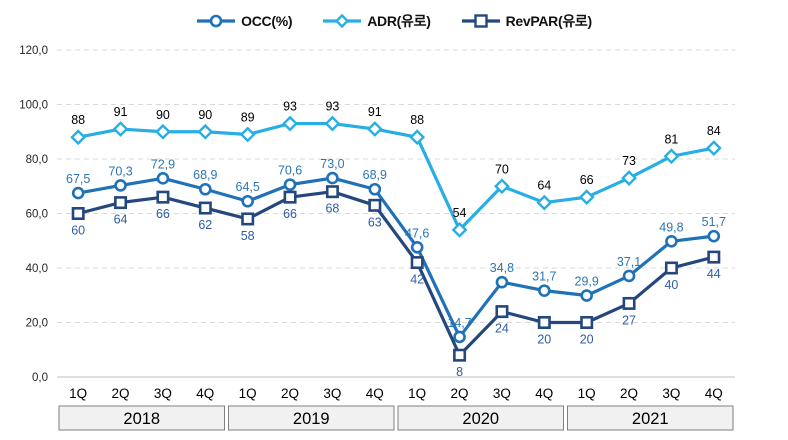  What do you see at coordinates (714, 131) in the screenshot?
I see `value-label: 84` at bounding box center [714, 131].